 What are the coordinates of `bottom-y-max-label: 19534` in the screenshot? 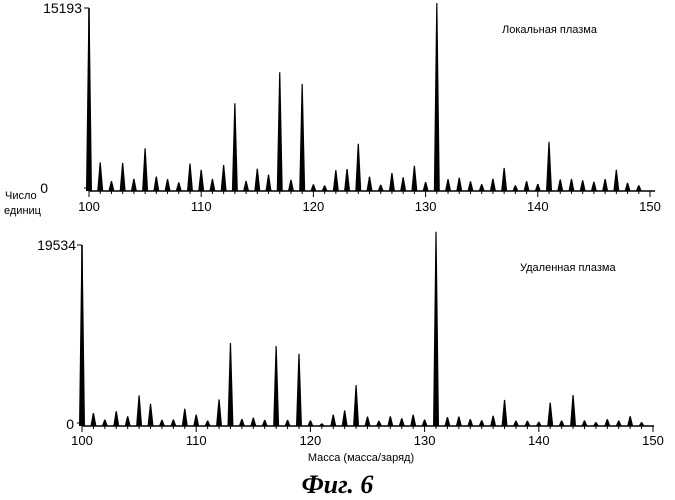 It's located at (56, 245).